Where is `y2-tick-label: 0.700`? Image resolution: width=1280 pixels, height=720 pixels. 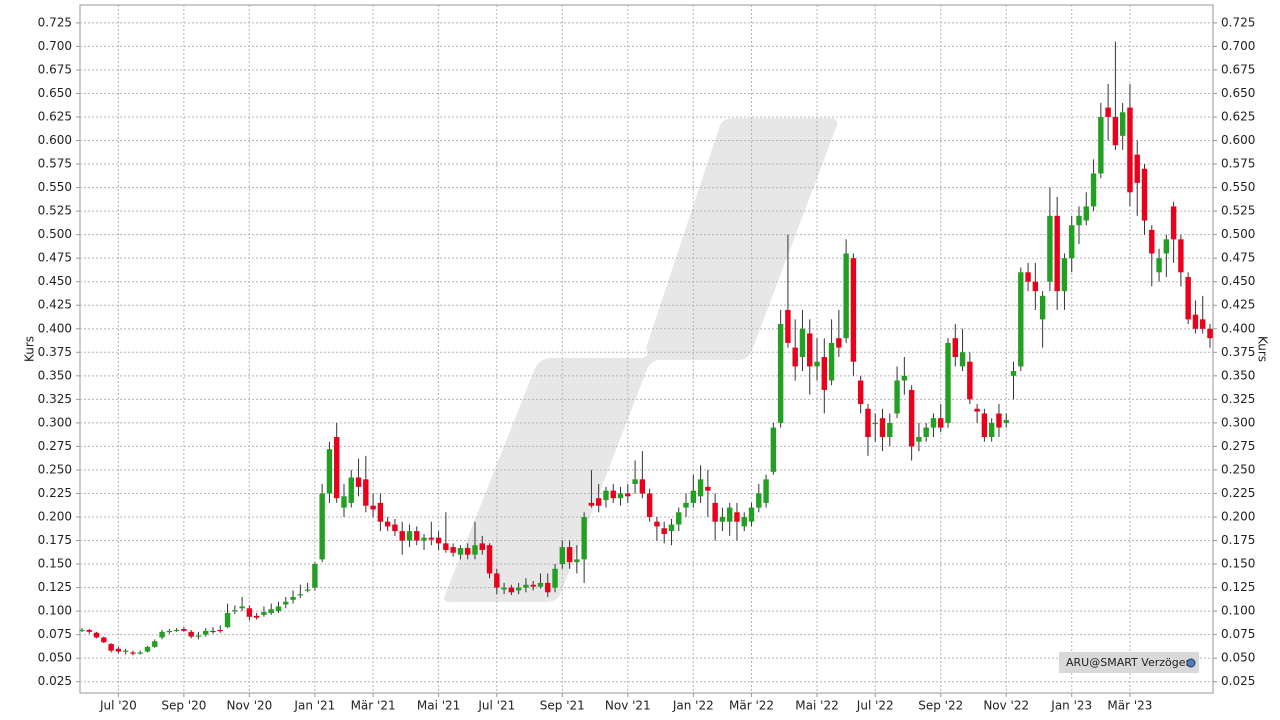 y2-tick-label: 0.700 is located at coordinates (1238, 46).